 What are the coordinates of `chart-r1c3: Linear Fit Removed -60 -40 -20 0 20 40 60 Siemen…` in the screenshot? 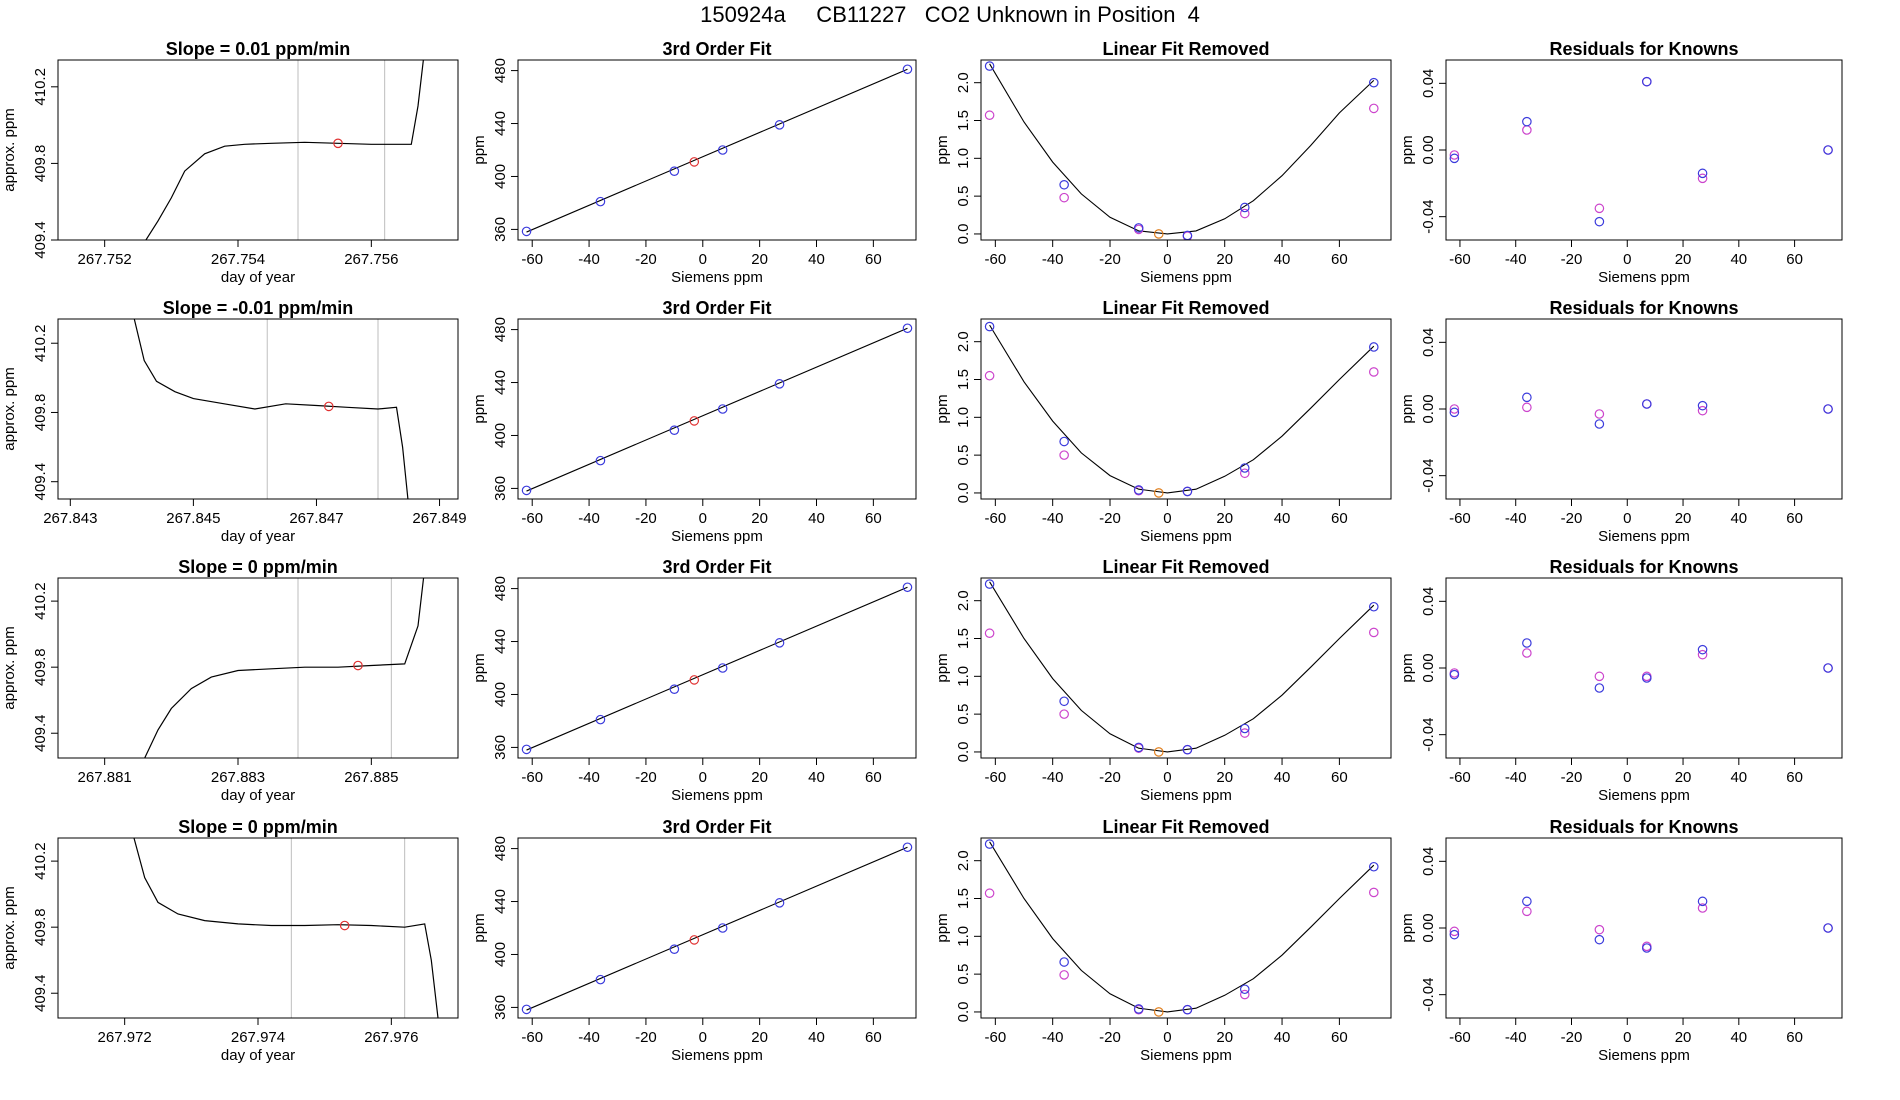 It's located at (1163, 162).